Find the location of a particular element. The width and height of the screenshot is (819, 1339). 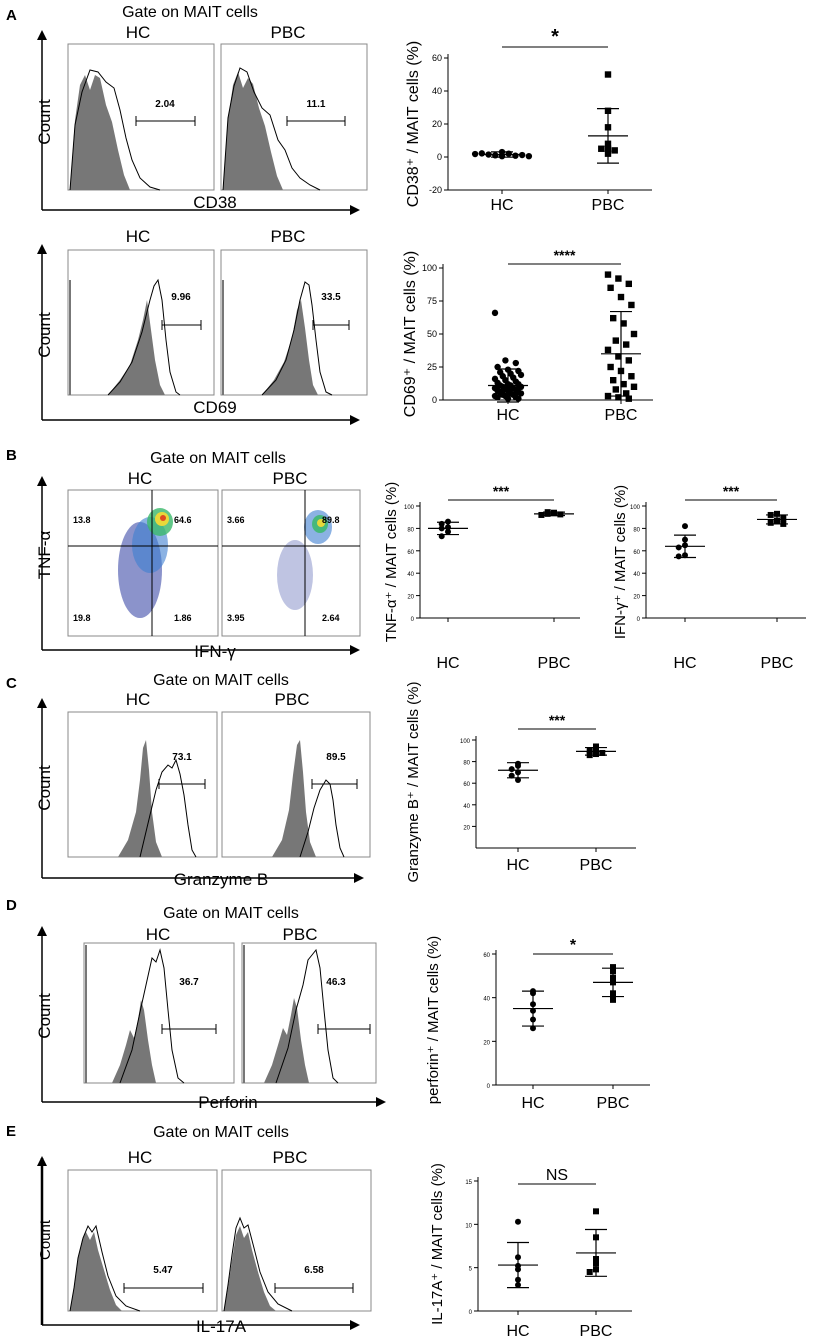

pbc-gate-value: 46.3 is located at coordinates (336, 982).